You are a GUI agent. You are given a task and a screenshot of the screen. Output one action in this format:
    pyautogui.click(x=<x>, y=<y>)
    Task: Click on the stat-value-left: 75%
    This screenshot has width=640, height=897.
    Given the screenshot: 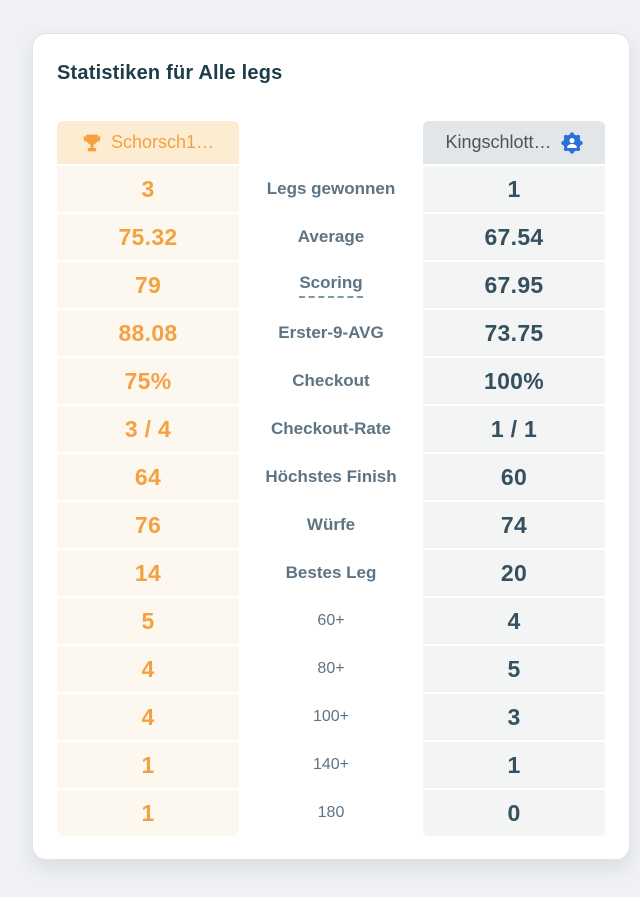 What is the action you would take?
    pyautogui.click(x=148, y=381)
    